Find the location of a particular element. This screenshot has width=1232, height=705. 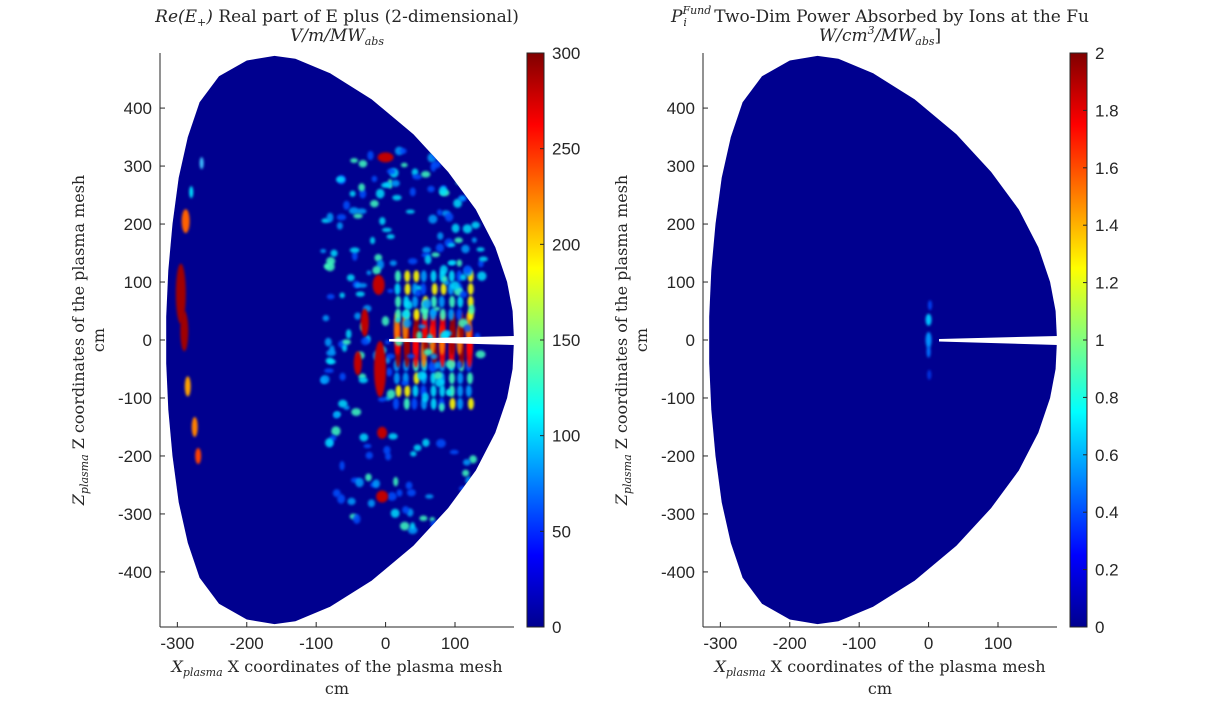

colorbar-tick-label: 0.6 is located at coordinates (1107, 455).